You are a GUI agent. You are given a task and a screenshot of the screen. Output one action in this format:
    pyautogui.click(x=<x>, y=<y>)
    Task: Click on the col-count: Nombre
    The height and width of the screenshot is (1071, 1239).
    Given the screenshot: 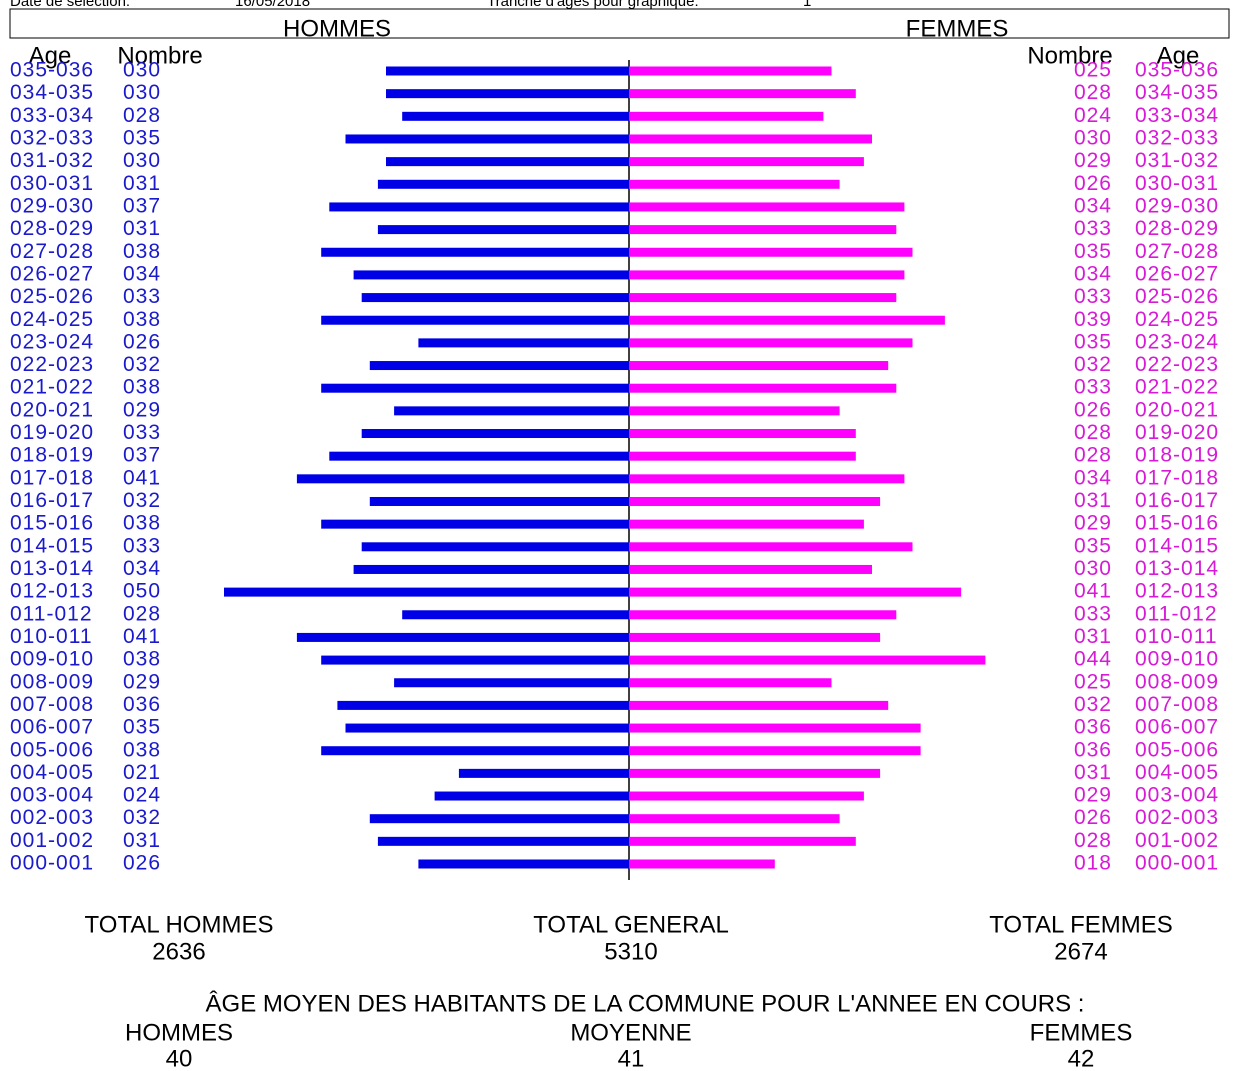 What is the action you would take?
    pyautogui.click(x=159, y=55)
    